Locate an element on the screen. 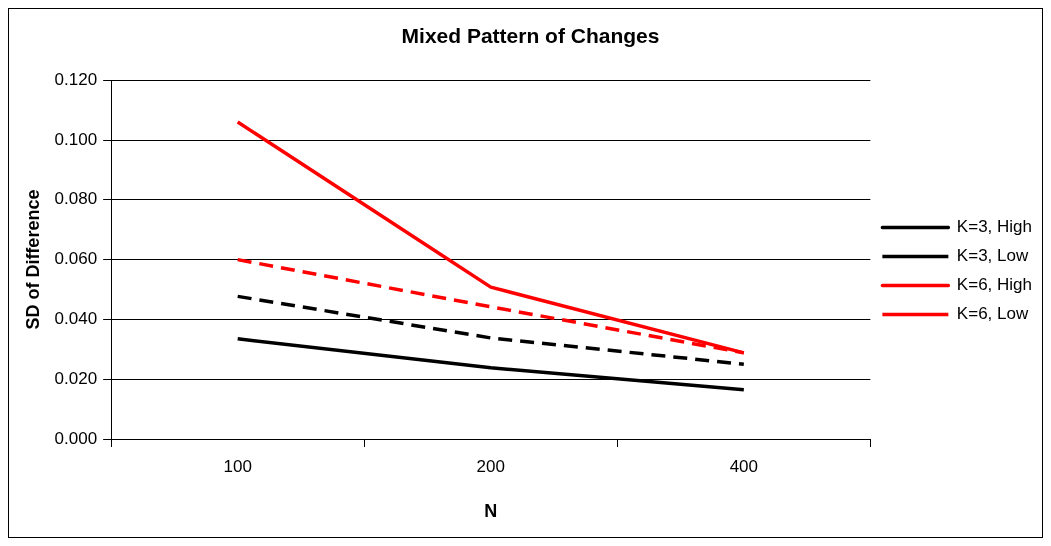 This screenshot has width=1051, height=546. y-tick-label: 0.100 is located at coordinates (76, 139).